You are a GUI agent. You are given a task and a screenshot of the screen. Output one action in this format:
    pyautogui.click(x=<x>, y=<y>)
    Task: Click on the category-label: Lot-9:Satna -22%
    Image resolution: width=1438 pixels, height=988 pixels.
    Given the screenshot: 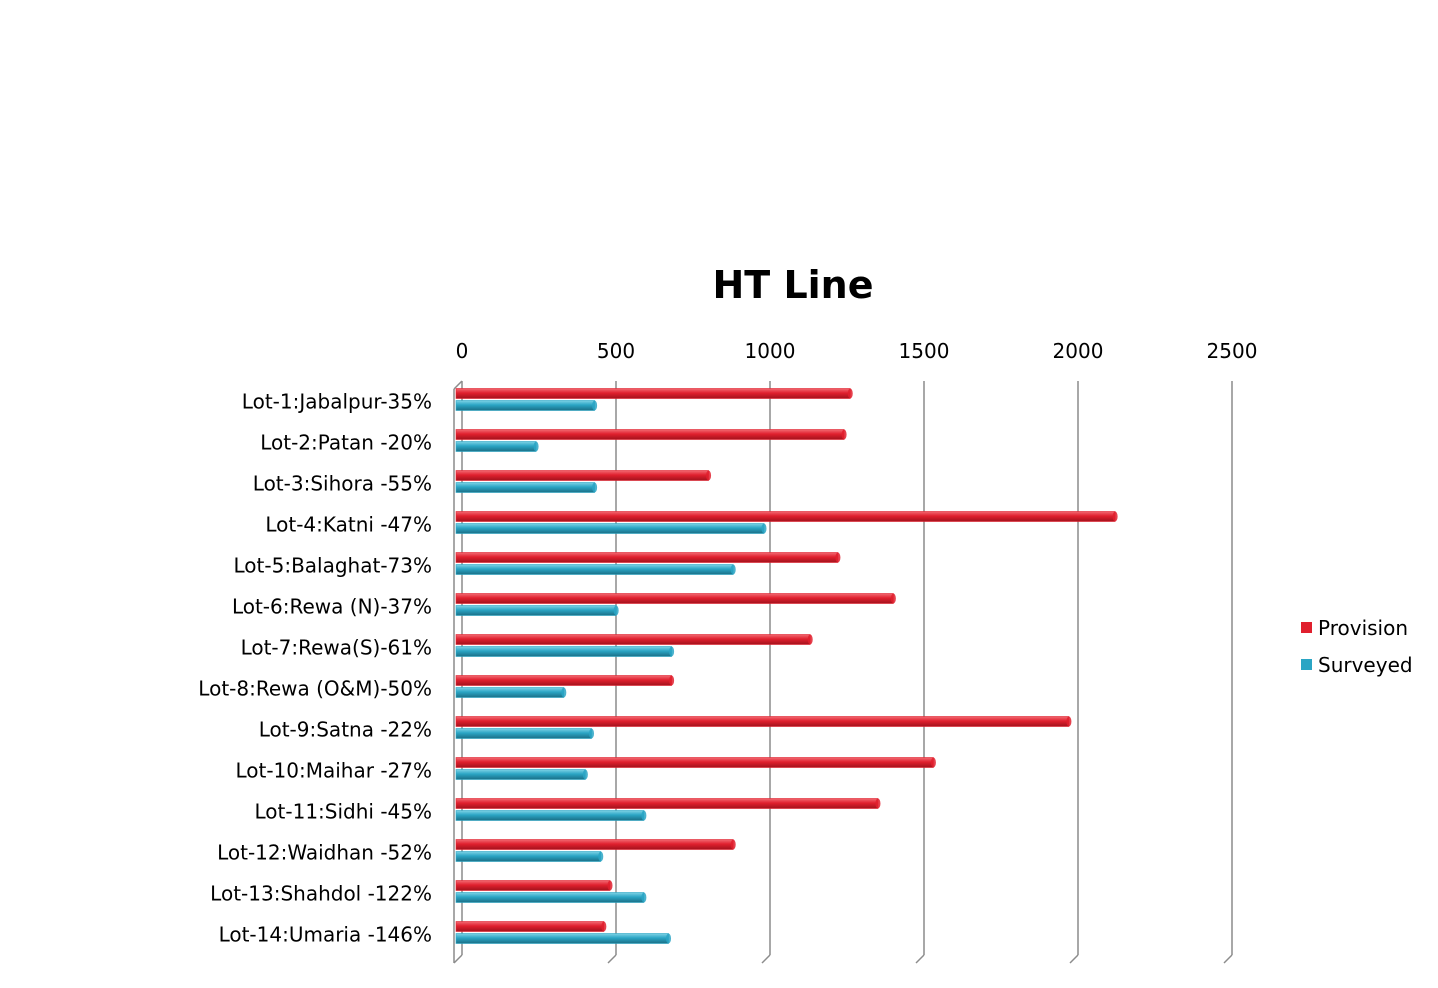 What is the action you would take?
    pyautogui.click(x=345, y=730)
    